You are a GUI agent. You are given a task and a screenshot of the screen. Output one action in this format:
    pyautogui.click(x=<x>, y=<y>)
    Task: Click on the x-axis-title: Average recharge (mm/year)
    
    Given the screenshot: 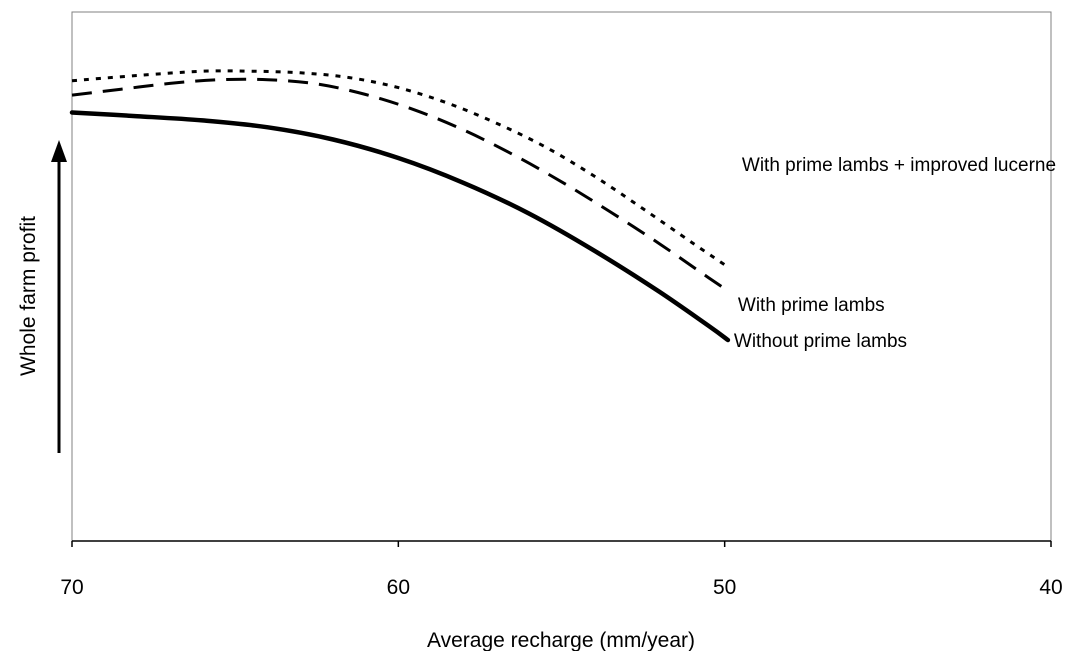 What is the action you would take?
    pyautogui.click(x=561, y=640)
    